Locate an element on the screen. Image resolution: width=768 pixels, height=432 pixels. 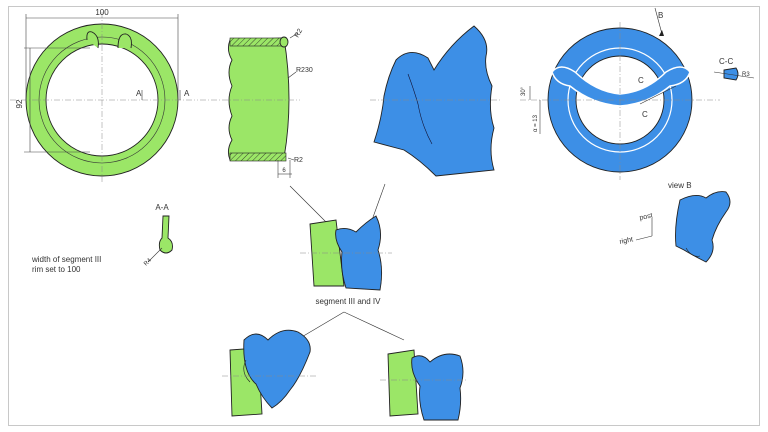
assembly-bl-blue is located at coordinates (277, 369).